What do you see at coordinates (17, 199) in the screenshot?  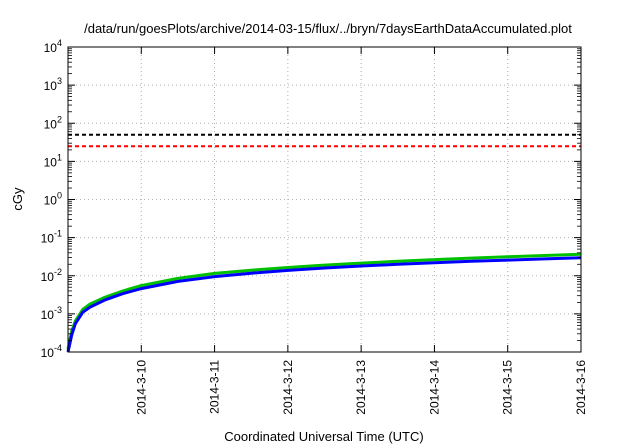 I see `y-axis-label: cGy` at bounding box center [17, 199].